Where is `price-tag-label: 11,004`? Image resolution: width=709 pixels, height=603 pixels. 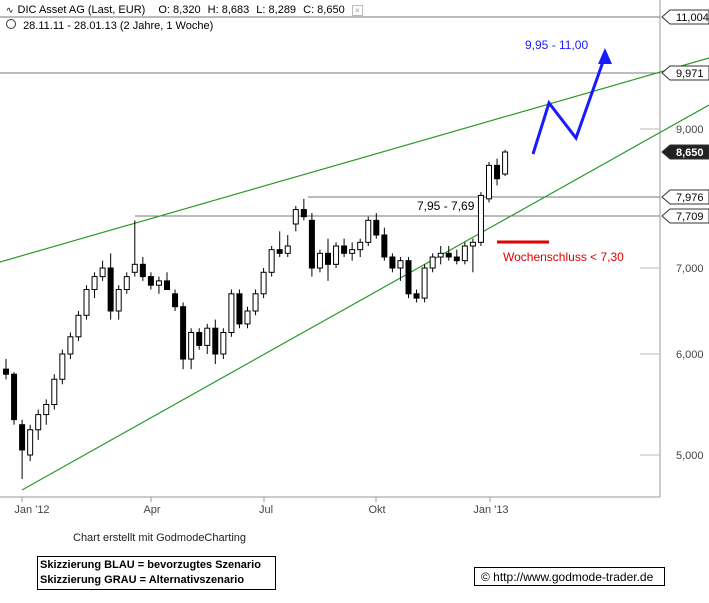
price-tag-label: 11,004 is located at coordinates (692, 18).